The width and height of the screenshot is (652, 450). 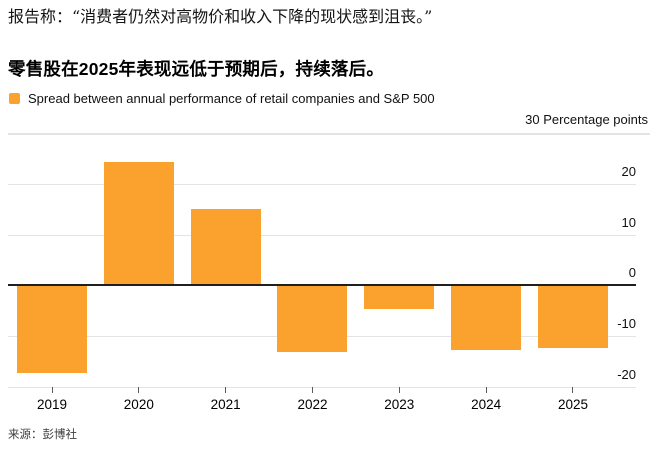 What do you see at coordinates (586, 119) in the screenshot?
I see `y-axis-units-label: 30 Percentage points` at bounding box center [586, 119].